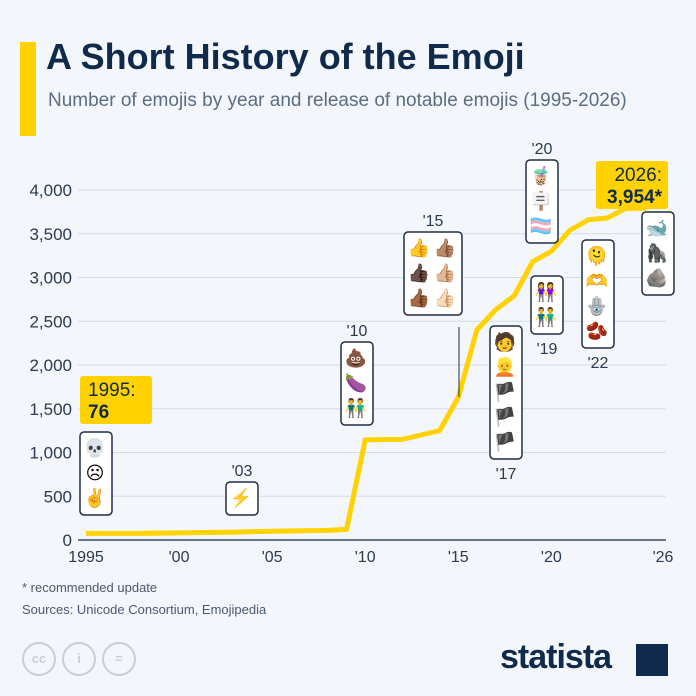 The image size is (696, 696). I want to click on annotation-year-label: '10, so click(357, 331).